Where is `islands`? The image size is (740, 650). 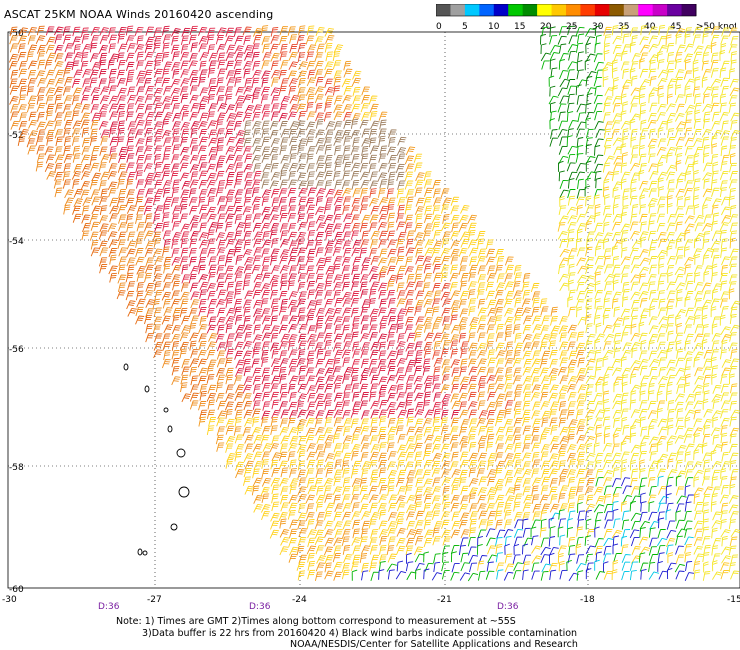
islands is located at coordinates (156, 459).